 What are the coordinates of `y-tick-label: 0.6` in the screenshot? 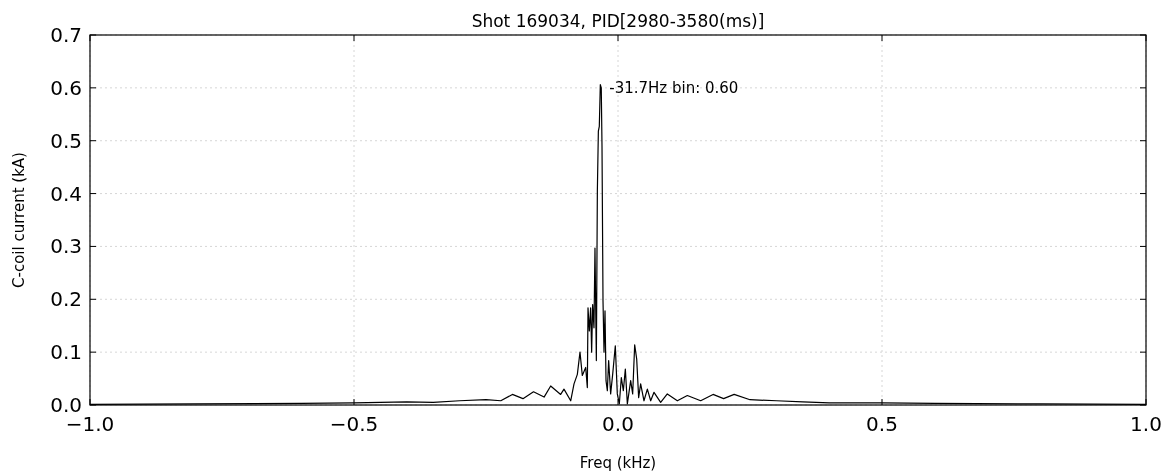 It's located at (66, 87).